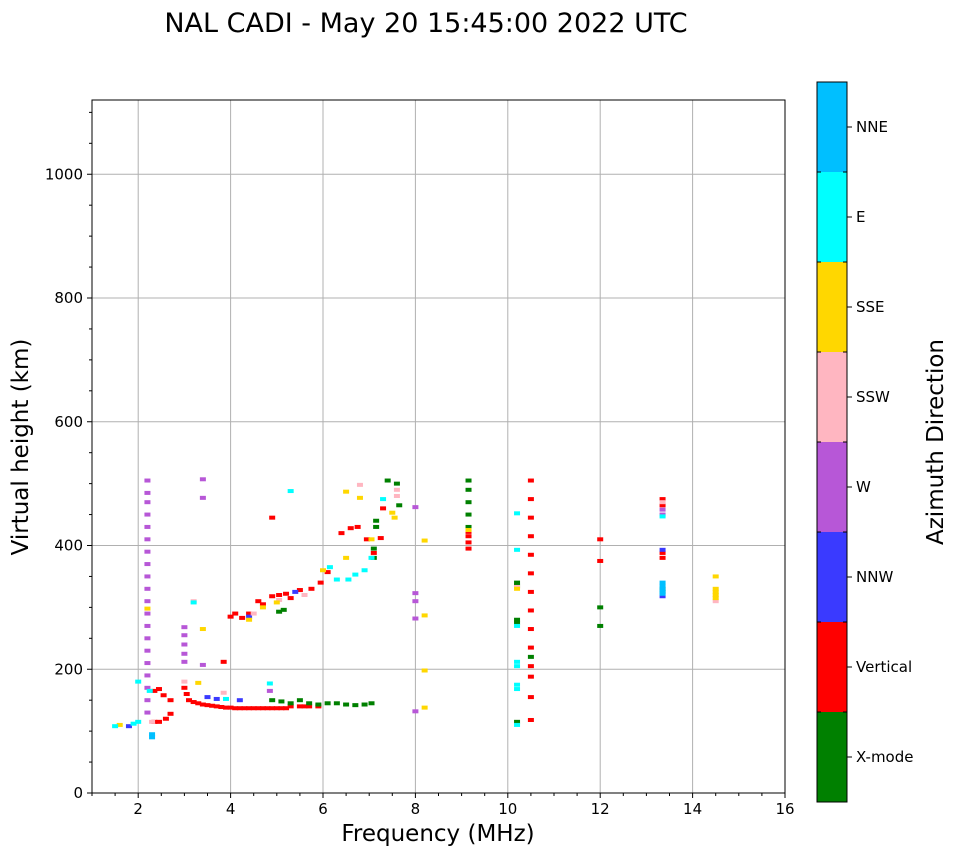 Image resolution: width=958 pixels, height=857 pixels. What do you see at coordinates (437, 834) in the screenshot?
I see `x-axis-label: Frequency (MHz)` at bounding box center [437, 834].